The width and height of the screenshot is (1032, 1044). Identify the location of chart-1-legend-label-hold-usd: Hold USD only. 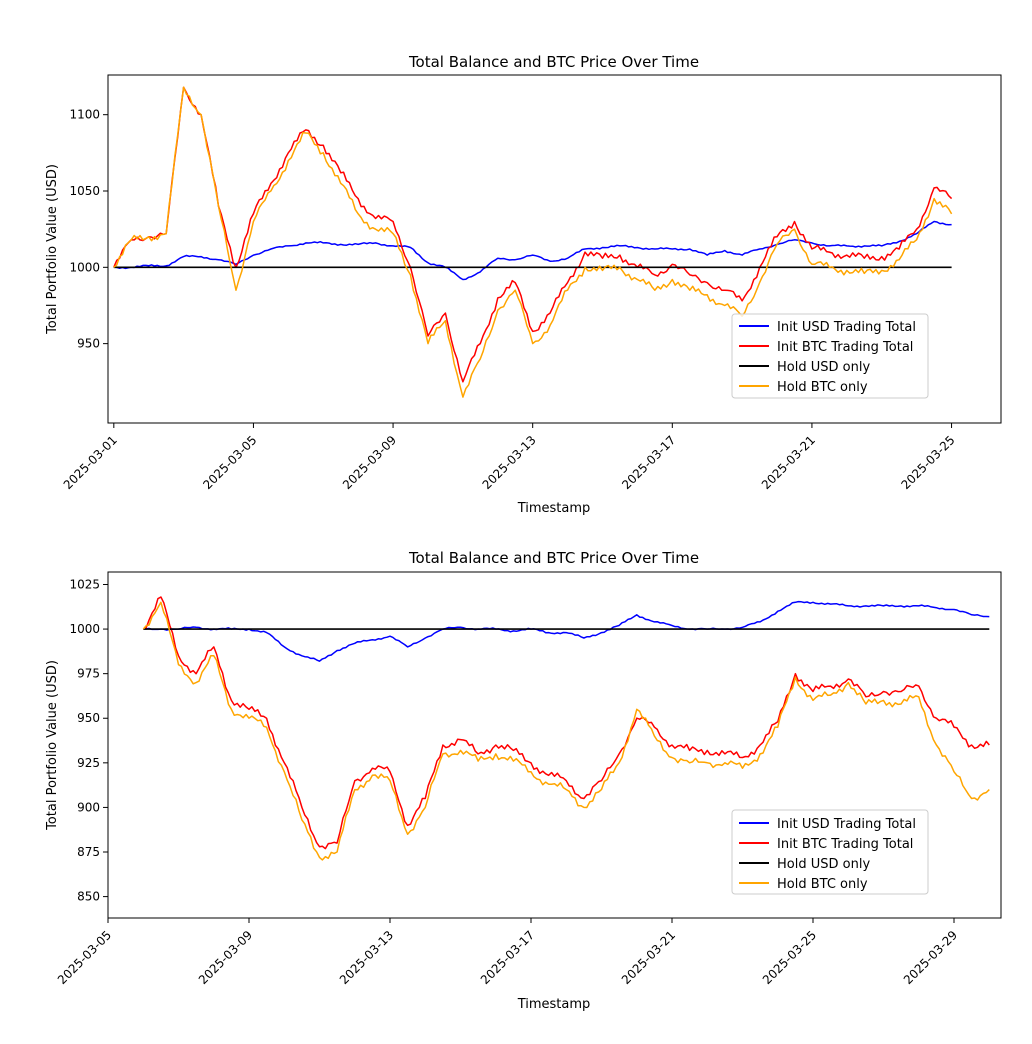
(823, 367).